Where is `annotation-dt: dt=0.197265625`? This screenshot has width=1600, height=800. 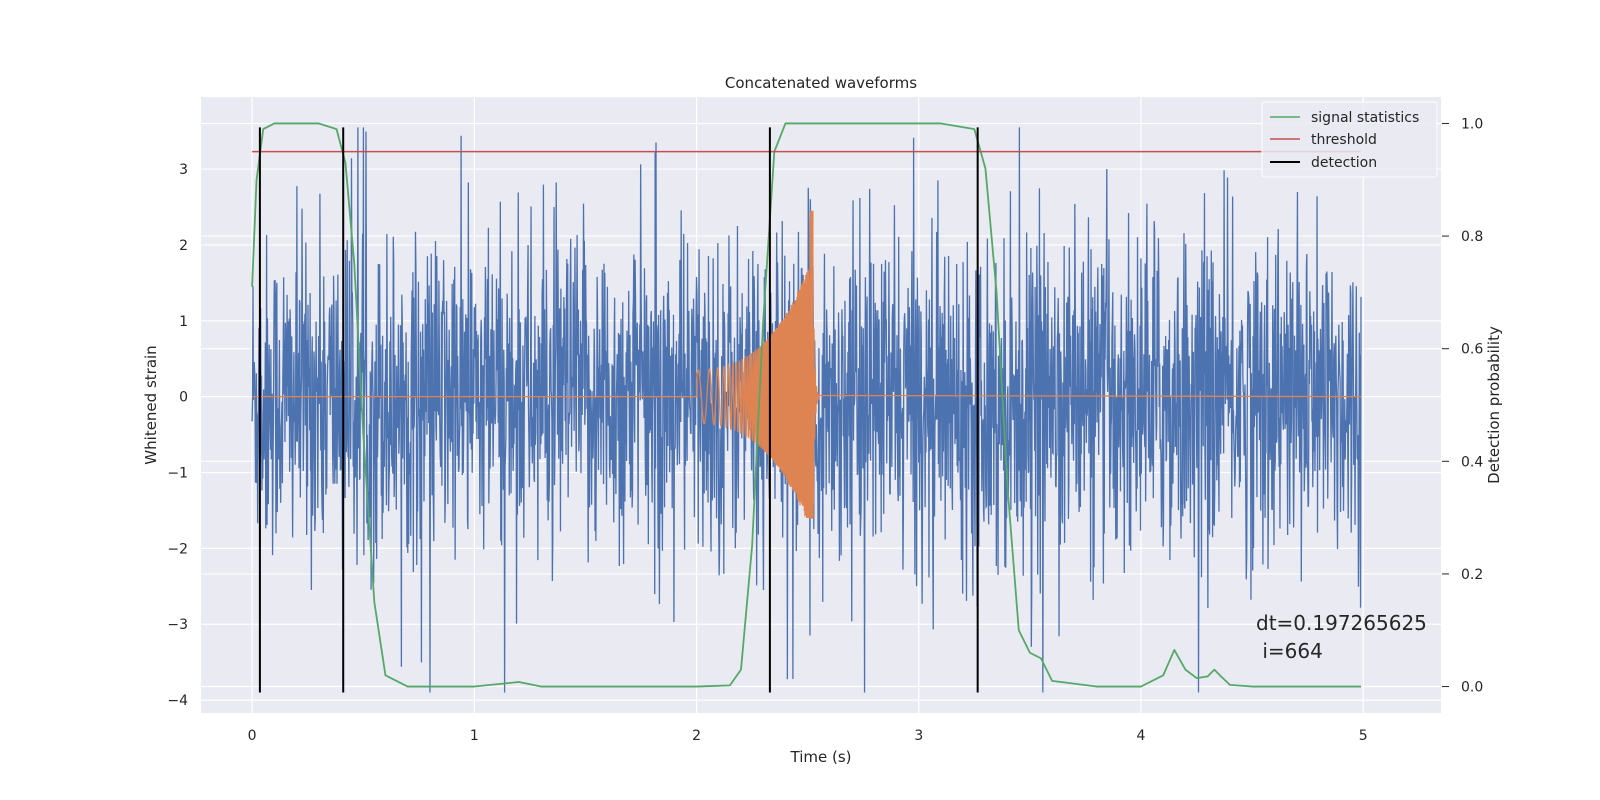
annotation-dt: dt=0.197265625 is located at coordinates (1341, 623).